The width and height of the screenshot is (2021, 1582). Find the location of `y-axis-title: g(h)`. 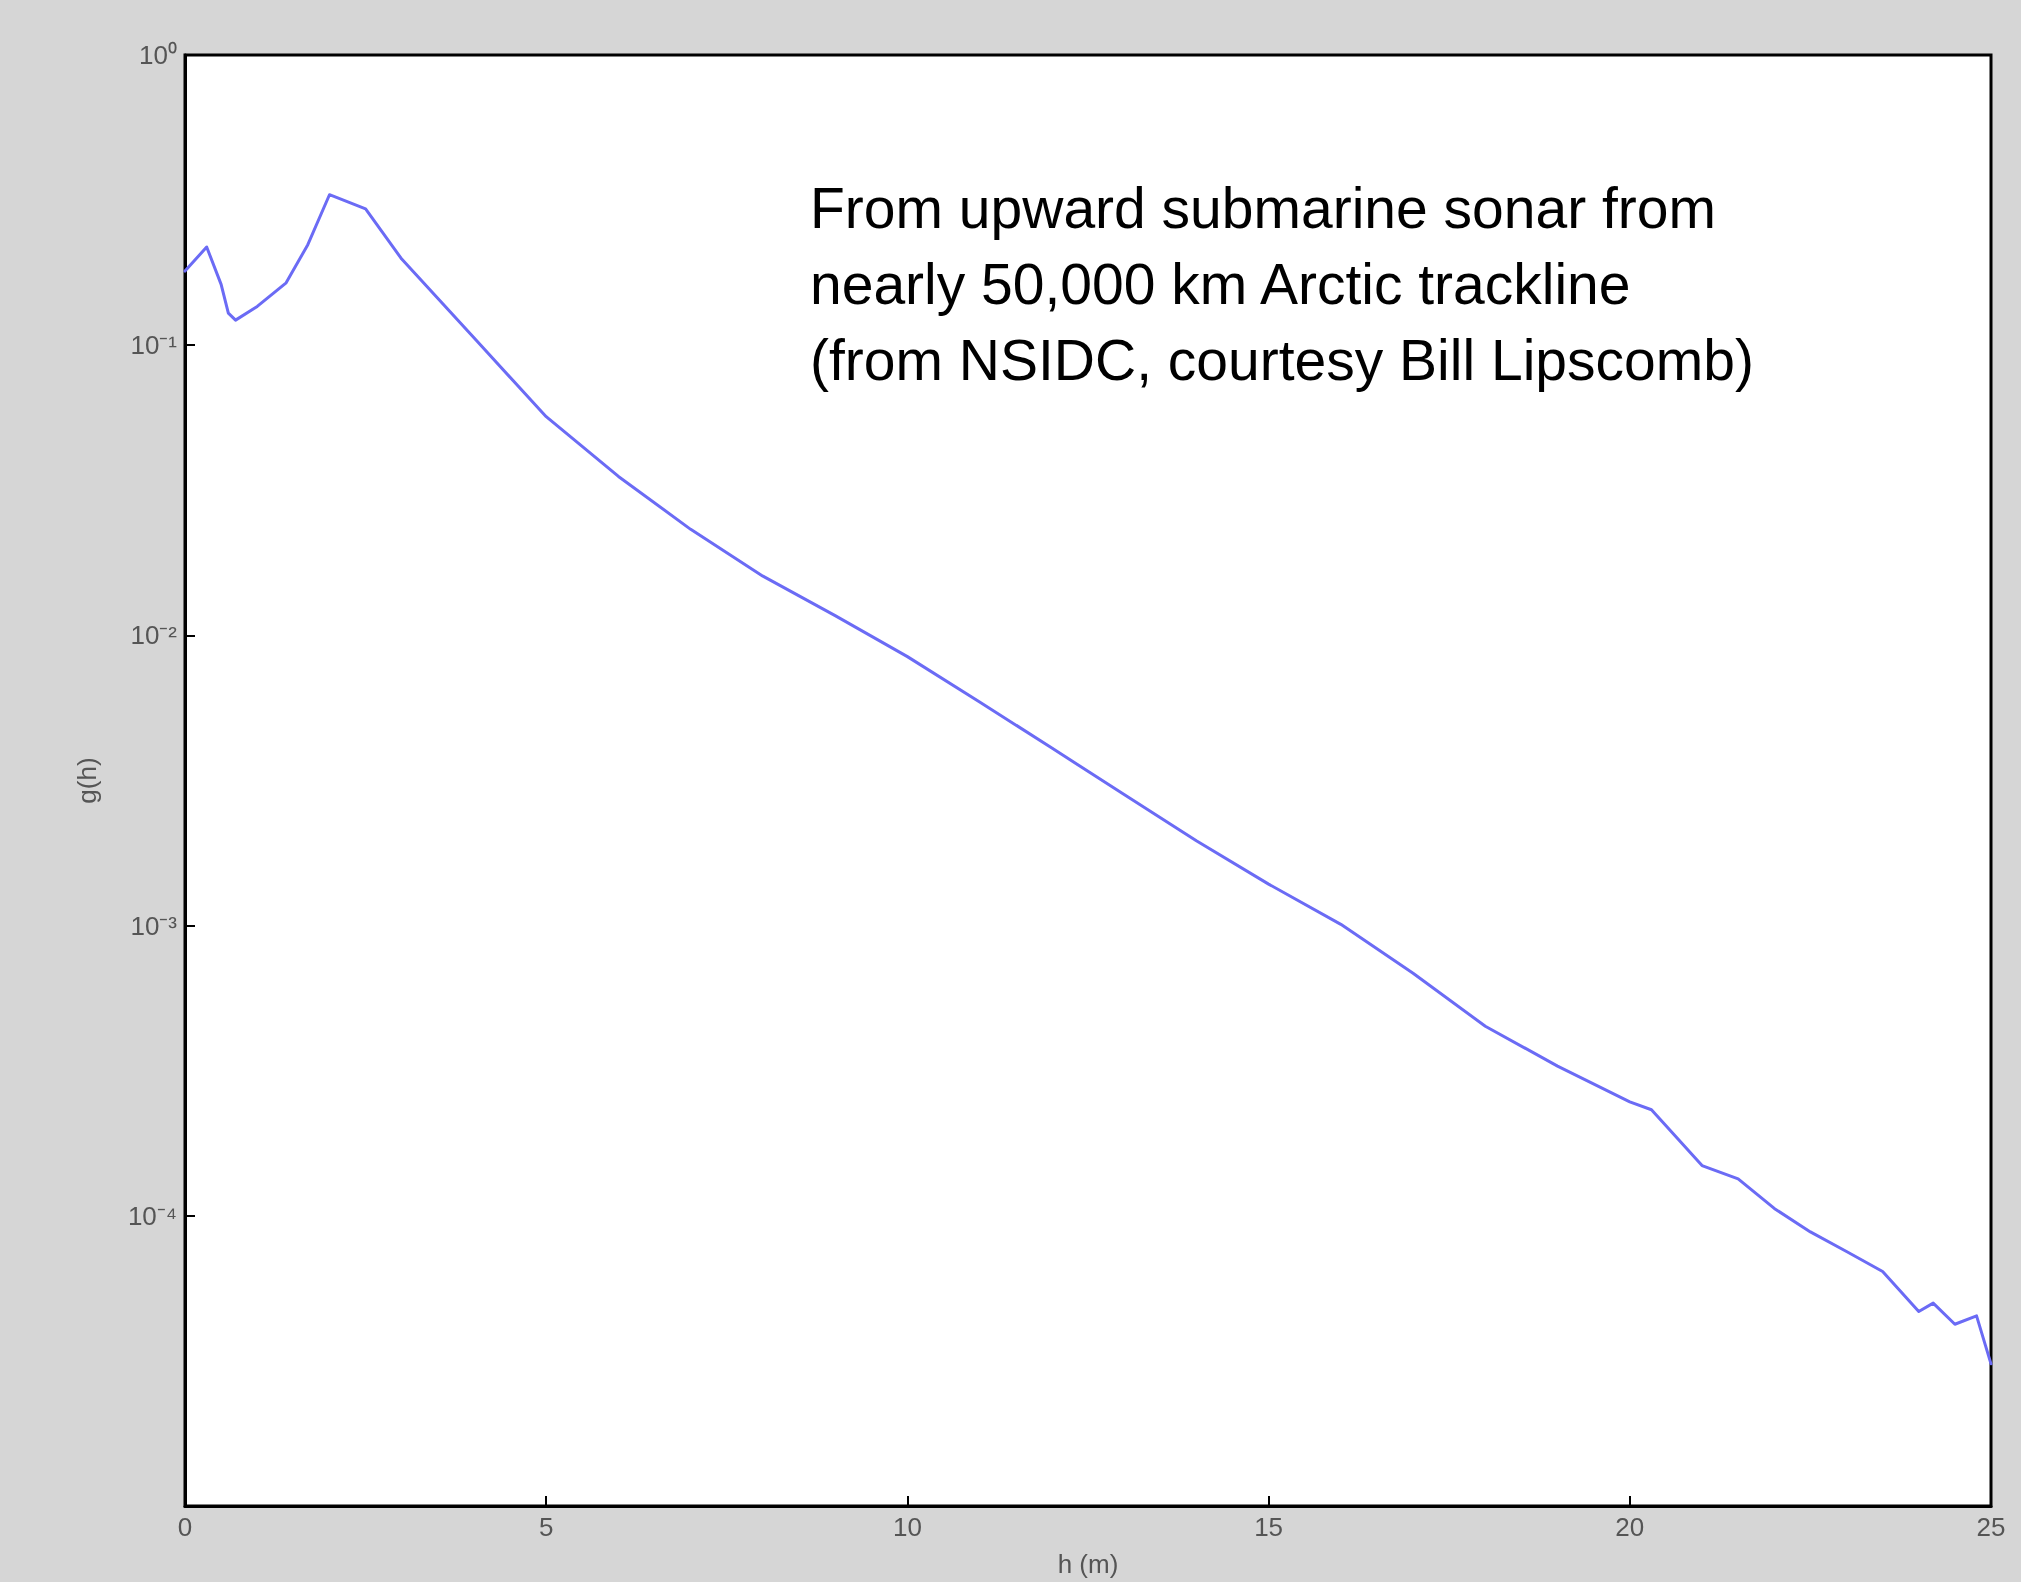

y-axis-title: g(h) is located at coordinates (87, 780).